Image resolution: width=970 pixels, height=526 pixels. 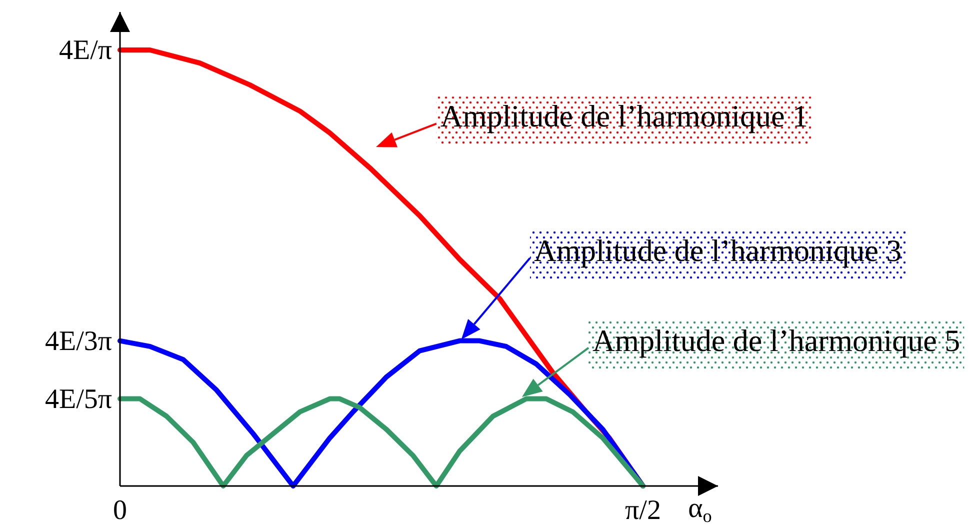 What do you see at coordinates (643, 510) in the screenshot?
I see `x-tick-label: π/2` at bounding box center [643, 510].